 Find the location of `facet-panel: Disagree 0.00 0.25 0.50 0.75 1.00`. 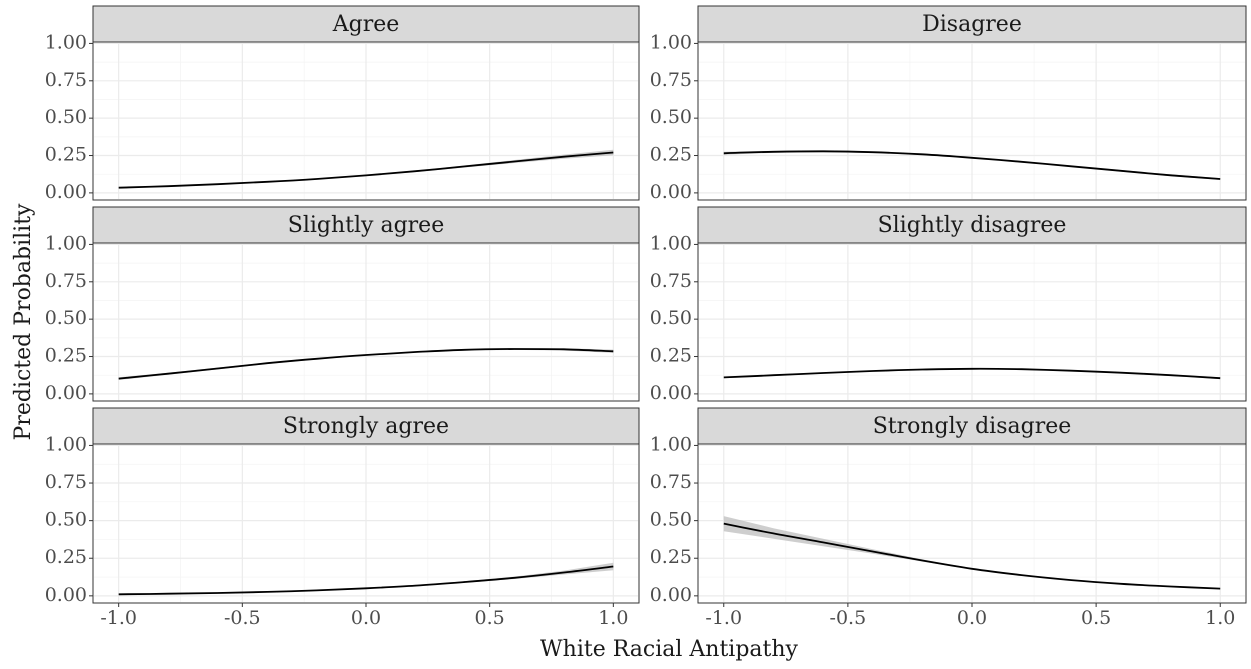

facet-panel: Disagree 0.00 0.25 0.50 0.75 1.00 is located at coordinates (948, 104).